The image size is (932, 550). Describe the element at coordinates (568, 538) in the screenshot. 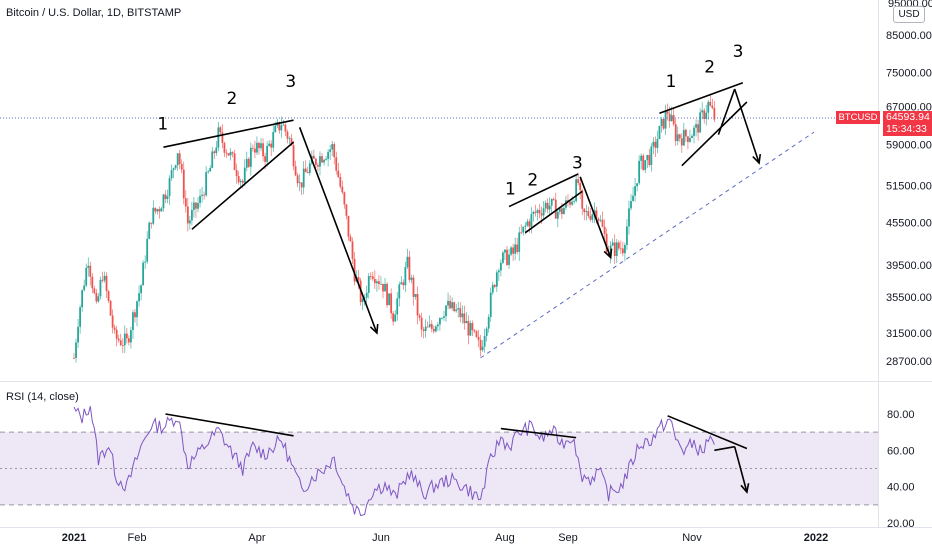

I see `time-tick-label: Sep` at that location.